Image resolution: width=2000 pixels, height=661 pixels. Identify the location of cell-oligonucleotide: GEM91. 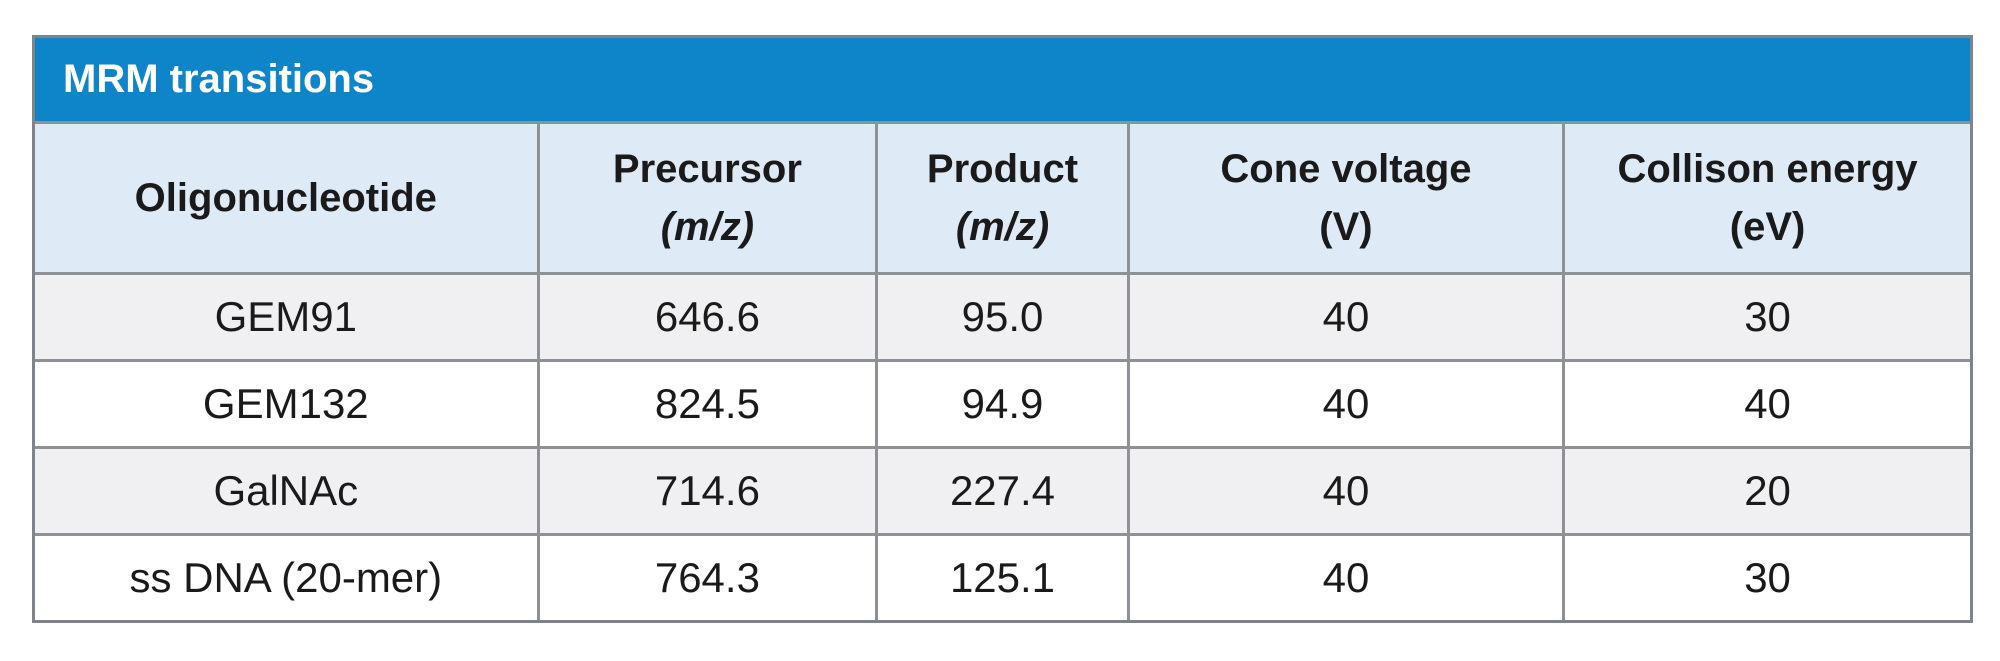
(287, 317).